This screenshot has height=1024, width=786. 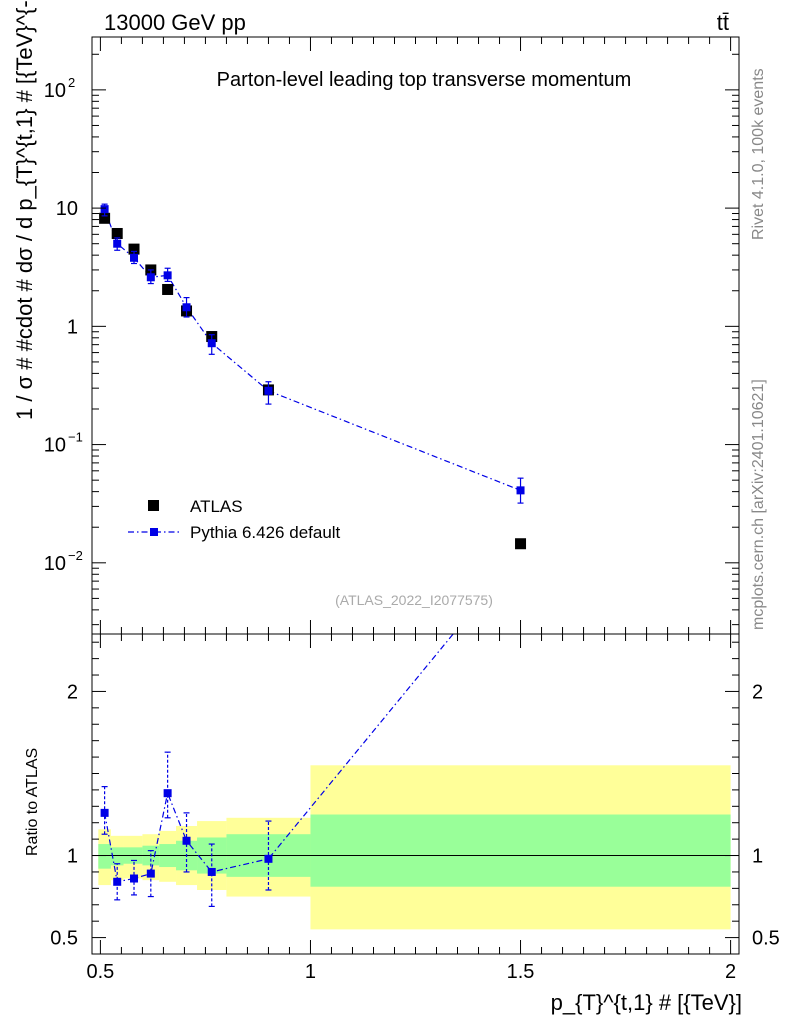 I want to click on ratio-x-tick-label: 0.5, so click(x=100, y=972).